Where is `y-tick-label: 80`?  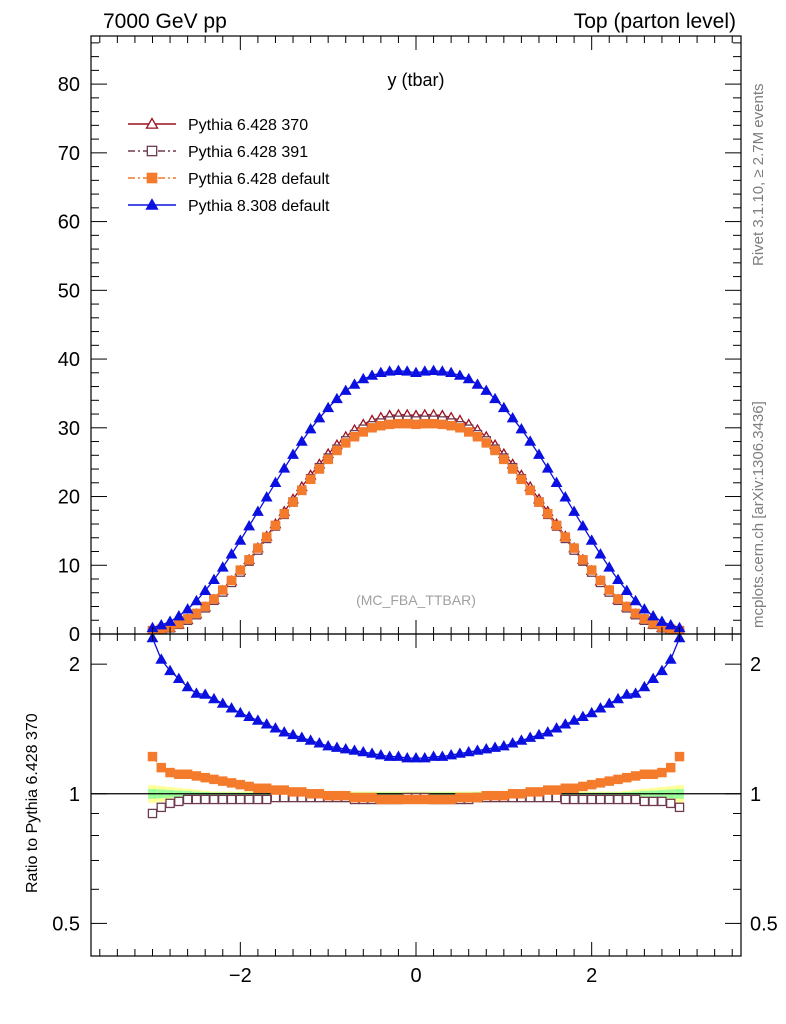
y-tick-label: 80 is located at coordinates (69, 85).